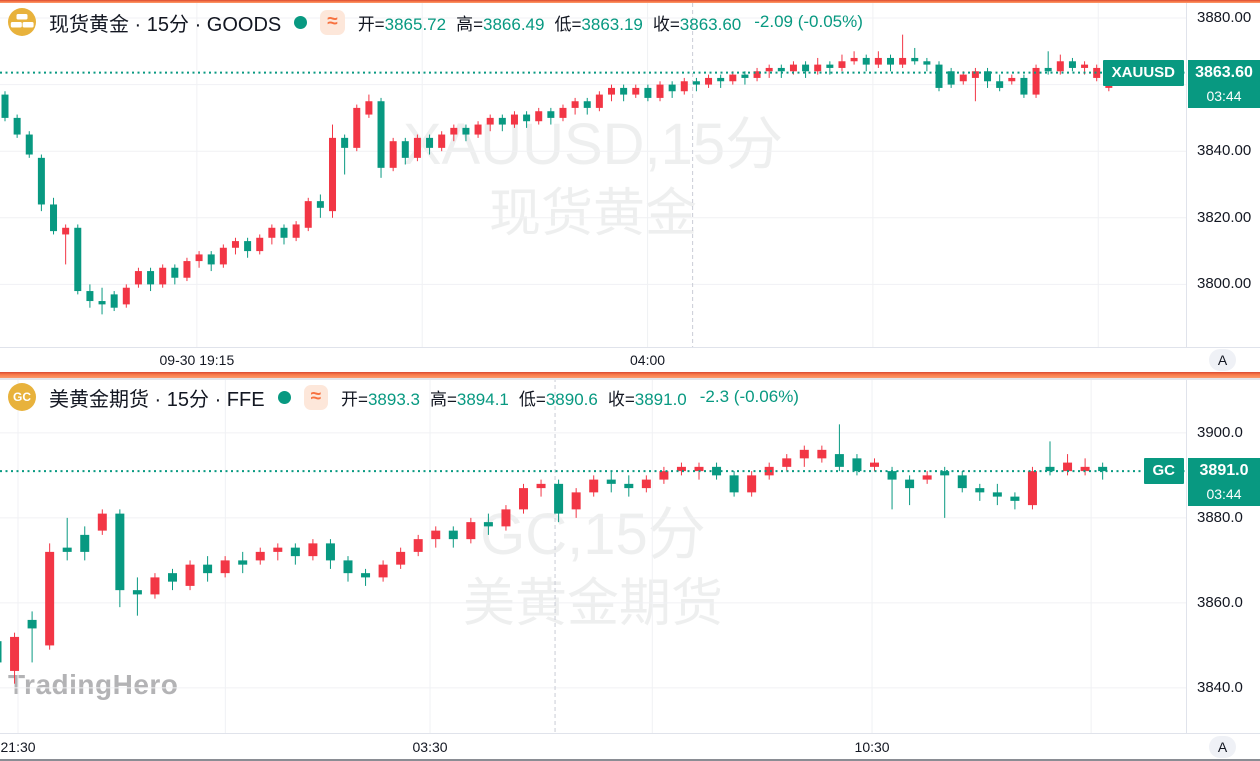 The width and height of the screenshot is (1260, 761). Describe the element at coordinates (647, 399) in the screenshot. I see `ohlc-item: 收=3891.0` at that location.